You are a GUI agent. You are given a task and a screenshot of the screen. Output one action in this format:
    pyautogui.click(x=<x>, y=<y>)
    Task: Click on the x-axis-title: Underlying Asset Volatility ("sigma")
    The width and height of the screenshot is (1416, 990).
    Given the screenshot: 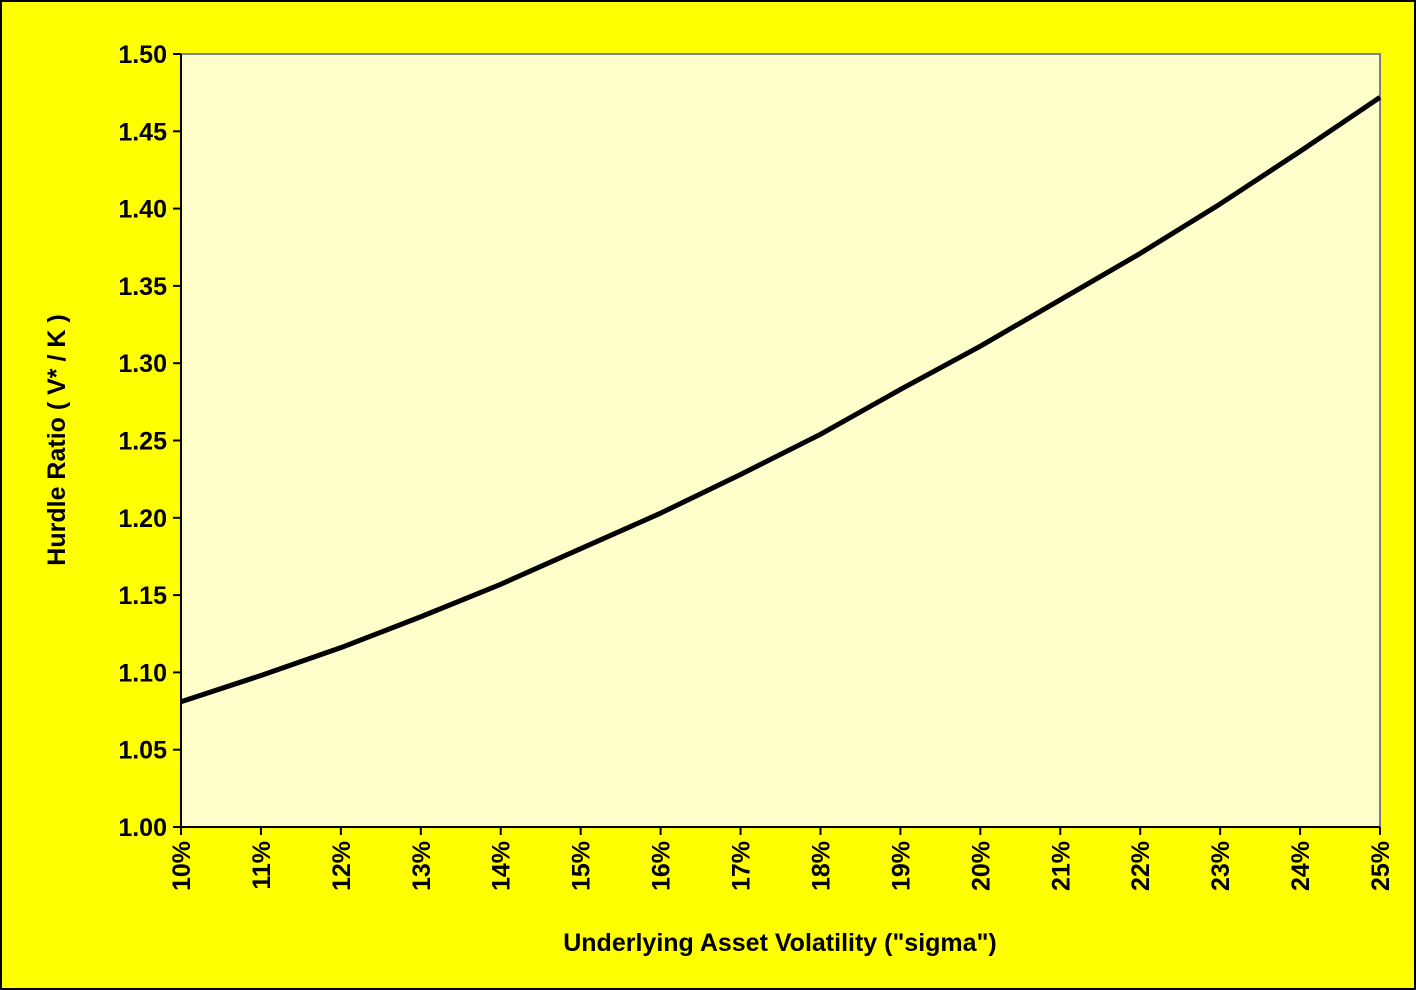 What is the action you would take?
    pyautogui.click(x=780, y=943)
    